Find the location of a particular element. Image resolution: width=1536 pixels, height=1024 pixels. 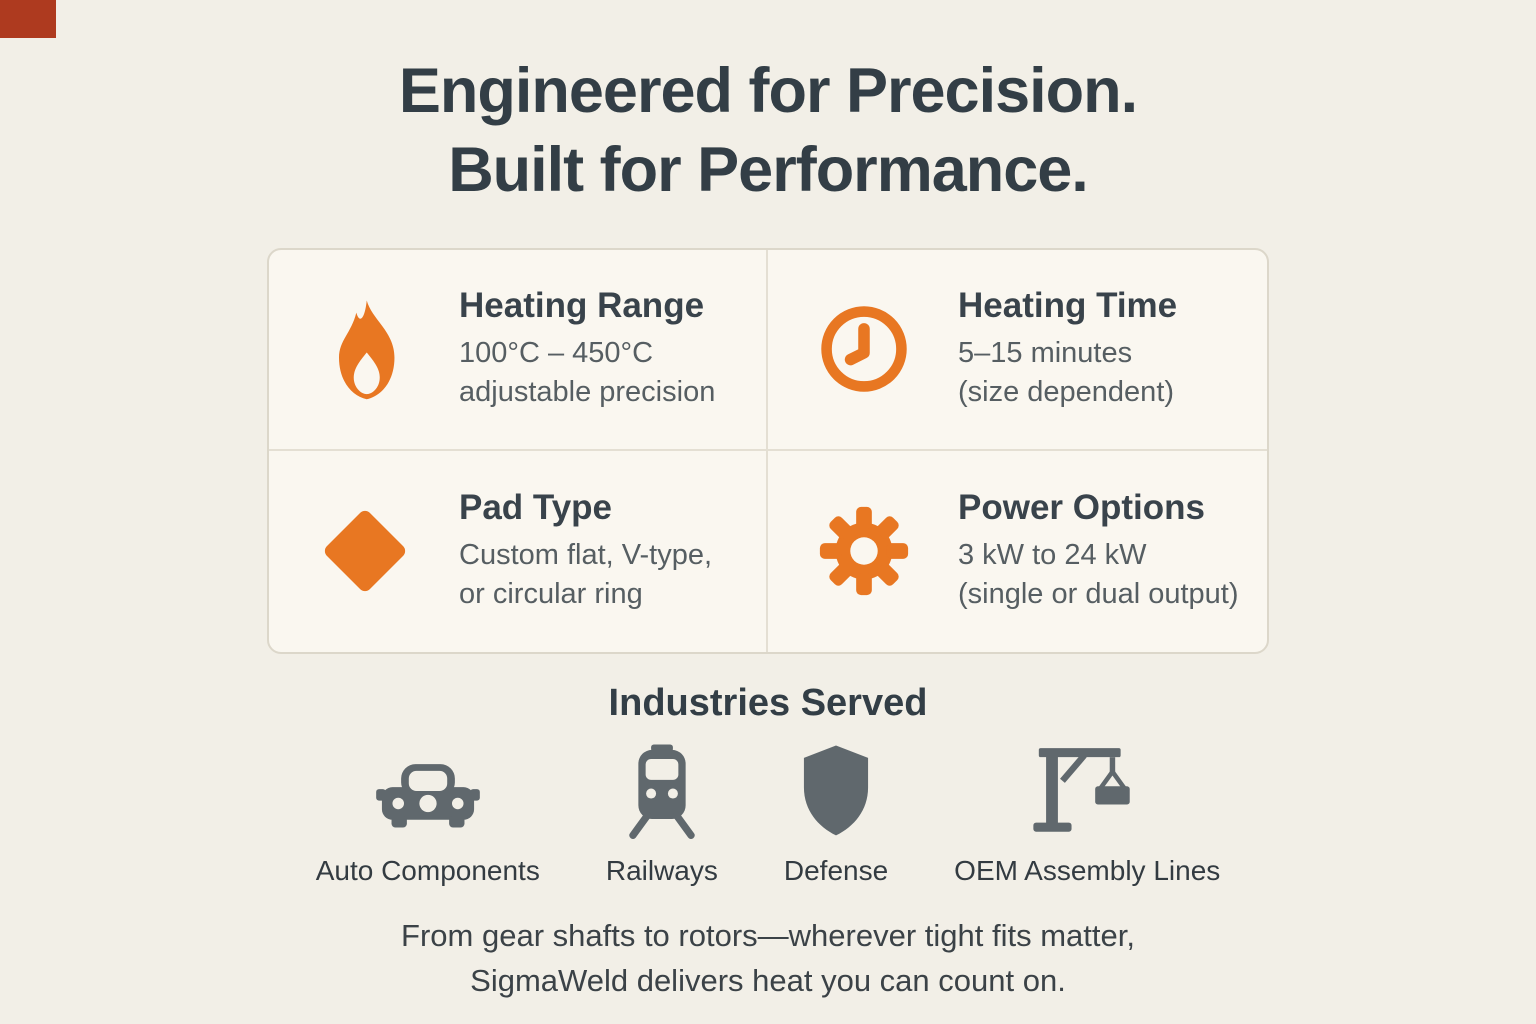

industry-label: Auto Components is located at coordinates (427, 870).